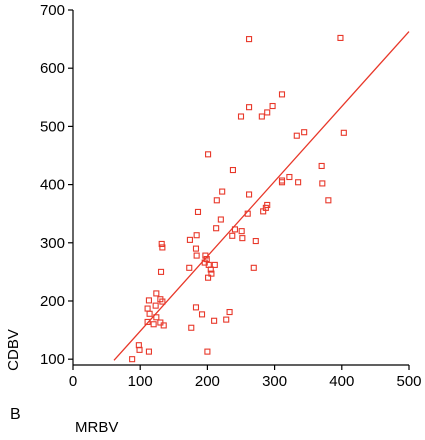 The height and width of the screenshot is (440, 425). Describe the element at coordinates (15, 414) in the screenshot. I see `panel-label: B` at that location.